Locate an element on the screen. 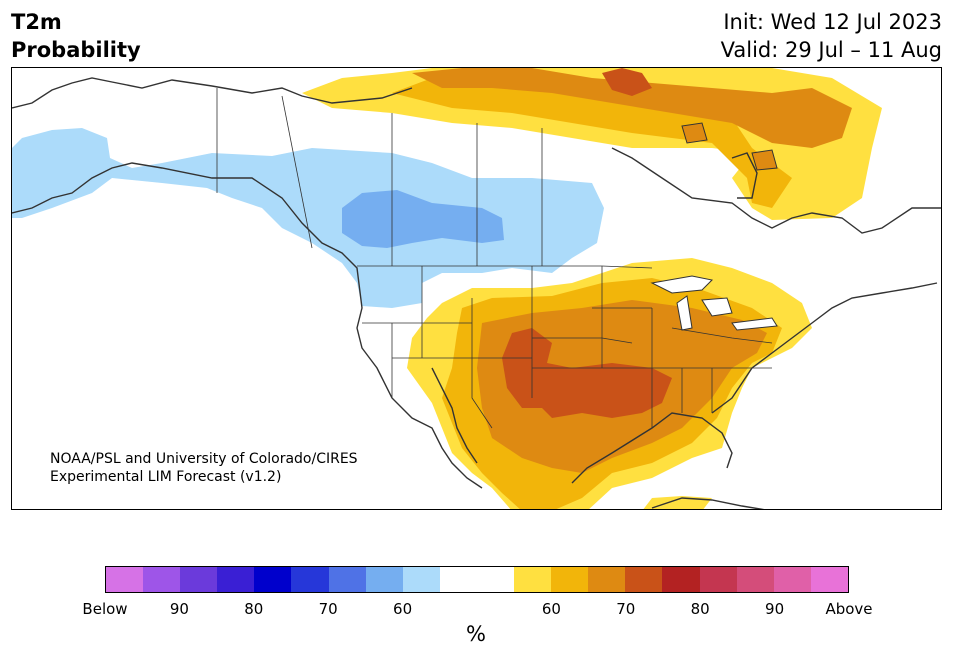 The width and height of the screenshot is (953, 659). below-70-region is located at coordinates (423, 219).